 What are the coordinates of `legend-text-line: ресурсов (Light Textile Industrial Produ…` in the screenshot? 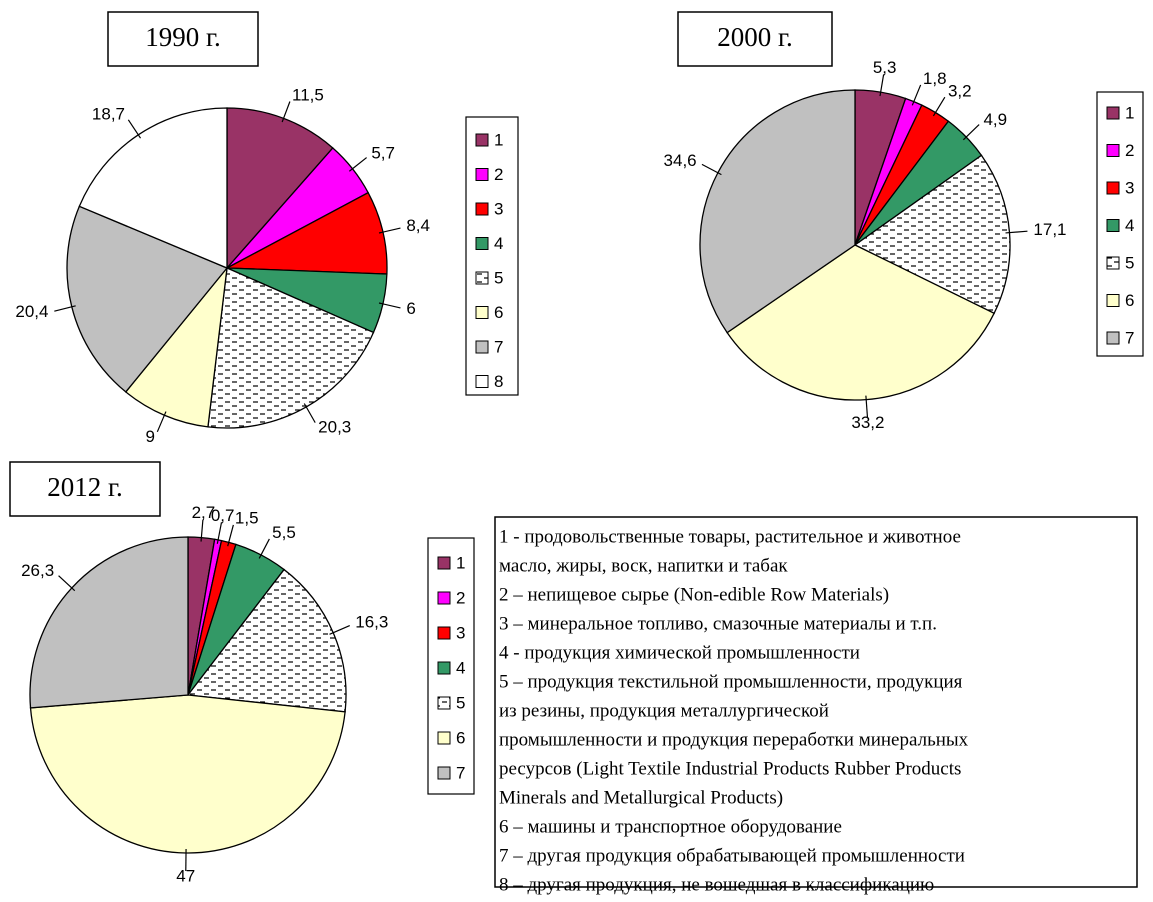 It's located at (730, 768).